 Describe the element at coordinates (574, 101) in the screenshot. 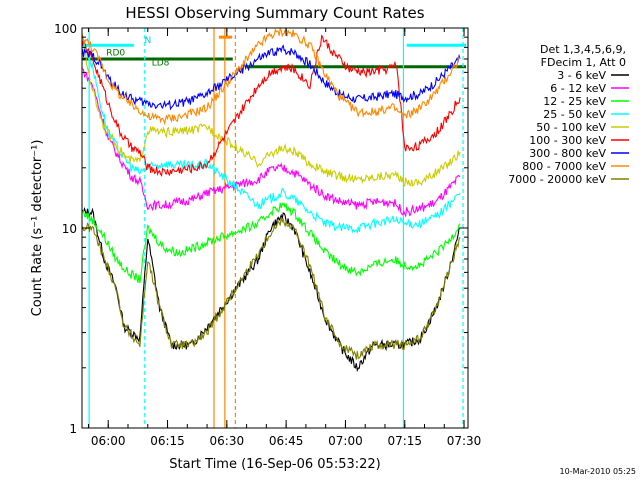

I see `legend-label-2: 12 - 25 keV` at that location.